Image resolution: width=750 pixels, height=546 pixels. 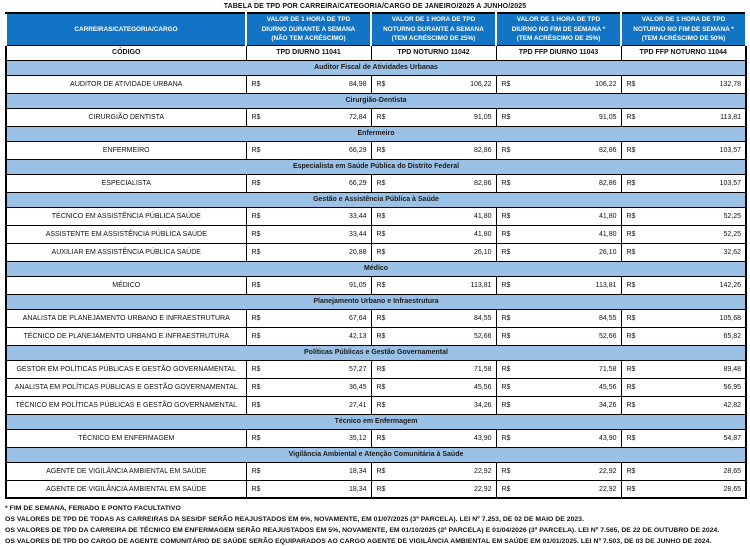 What do you see at coordinates (308, 387) in the screenshot?
I see `value-cell: R$ 36,45` at bounding box center [308, 387].